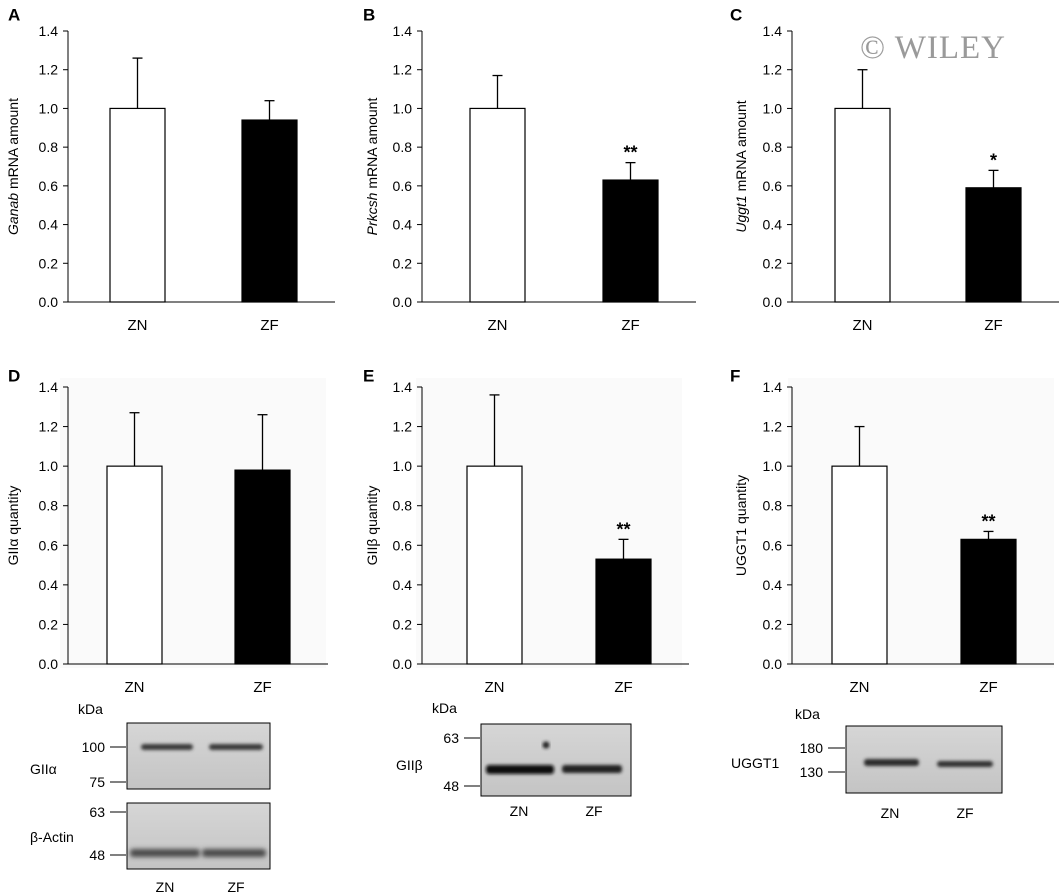  What do you see at coordinates (403, 664) in the screenshot?
I see `y-tick-label-e: 0.0` at bounding box center [403, 664].